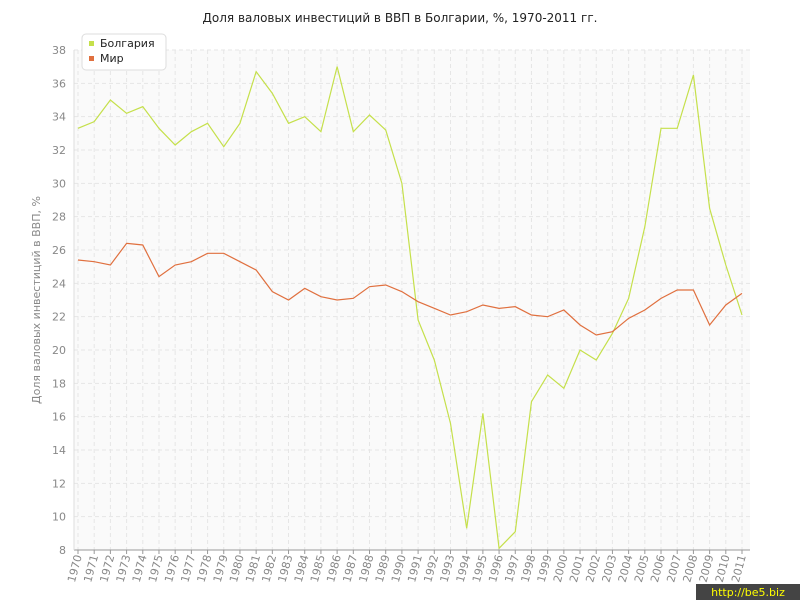 Image resolution: width=800 pixels, height=604 pixels. I want to click on y-tick-label: 34, so click(59, 117).